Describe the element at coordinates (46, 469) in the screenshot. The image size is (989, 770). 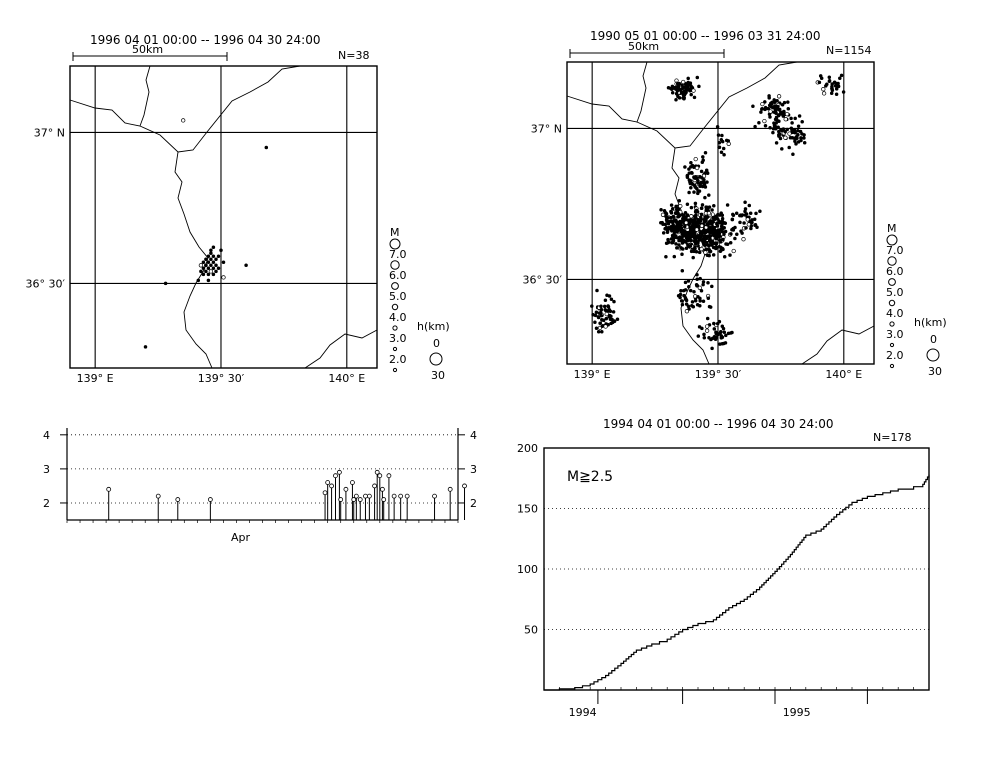
I see `mt-y-tick-label: 3` at that location.